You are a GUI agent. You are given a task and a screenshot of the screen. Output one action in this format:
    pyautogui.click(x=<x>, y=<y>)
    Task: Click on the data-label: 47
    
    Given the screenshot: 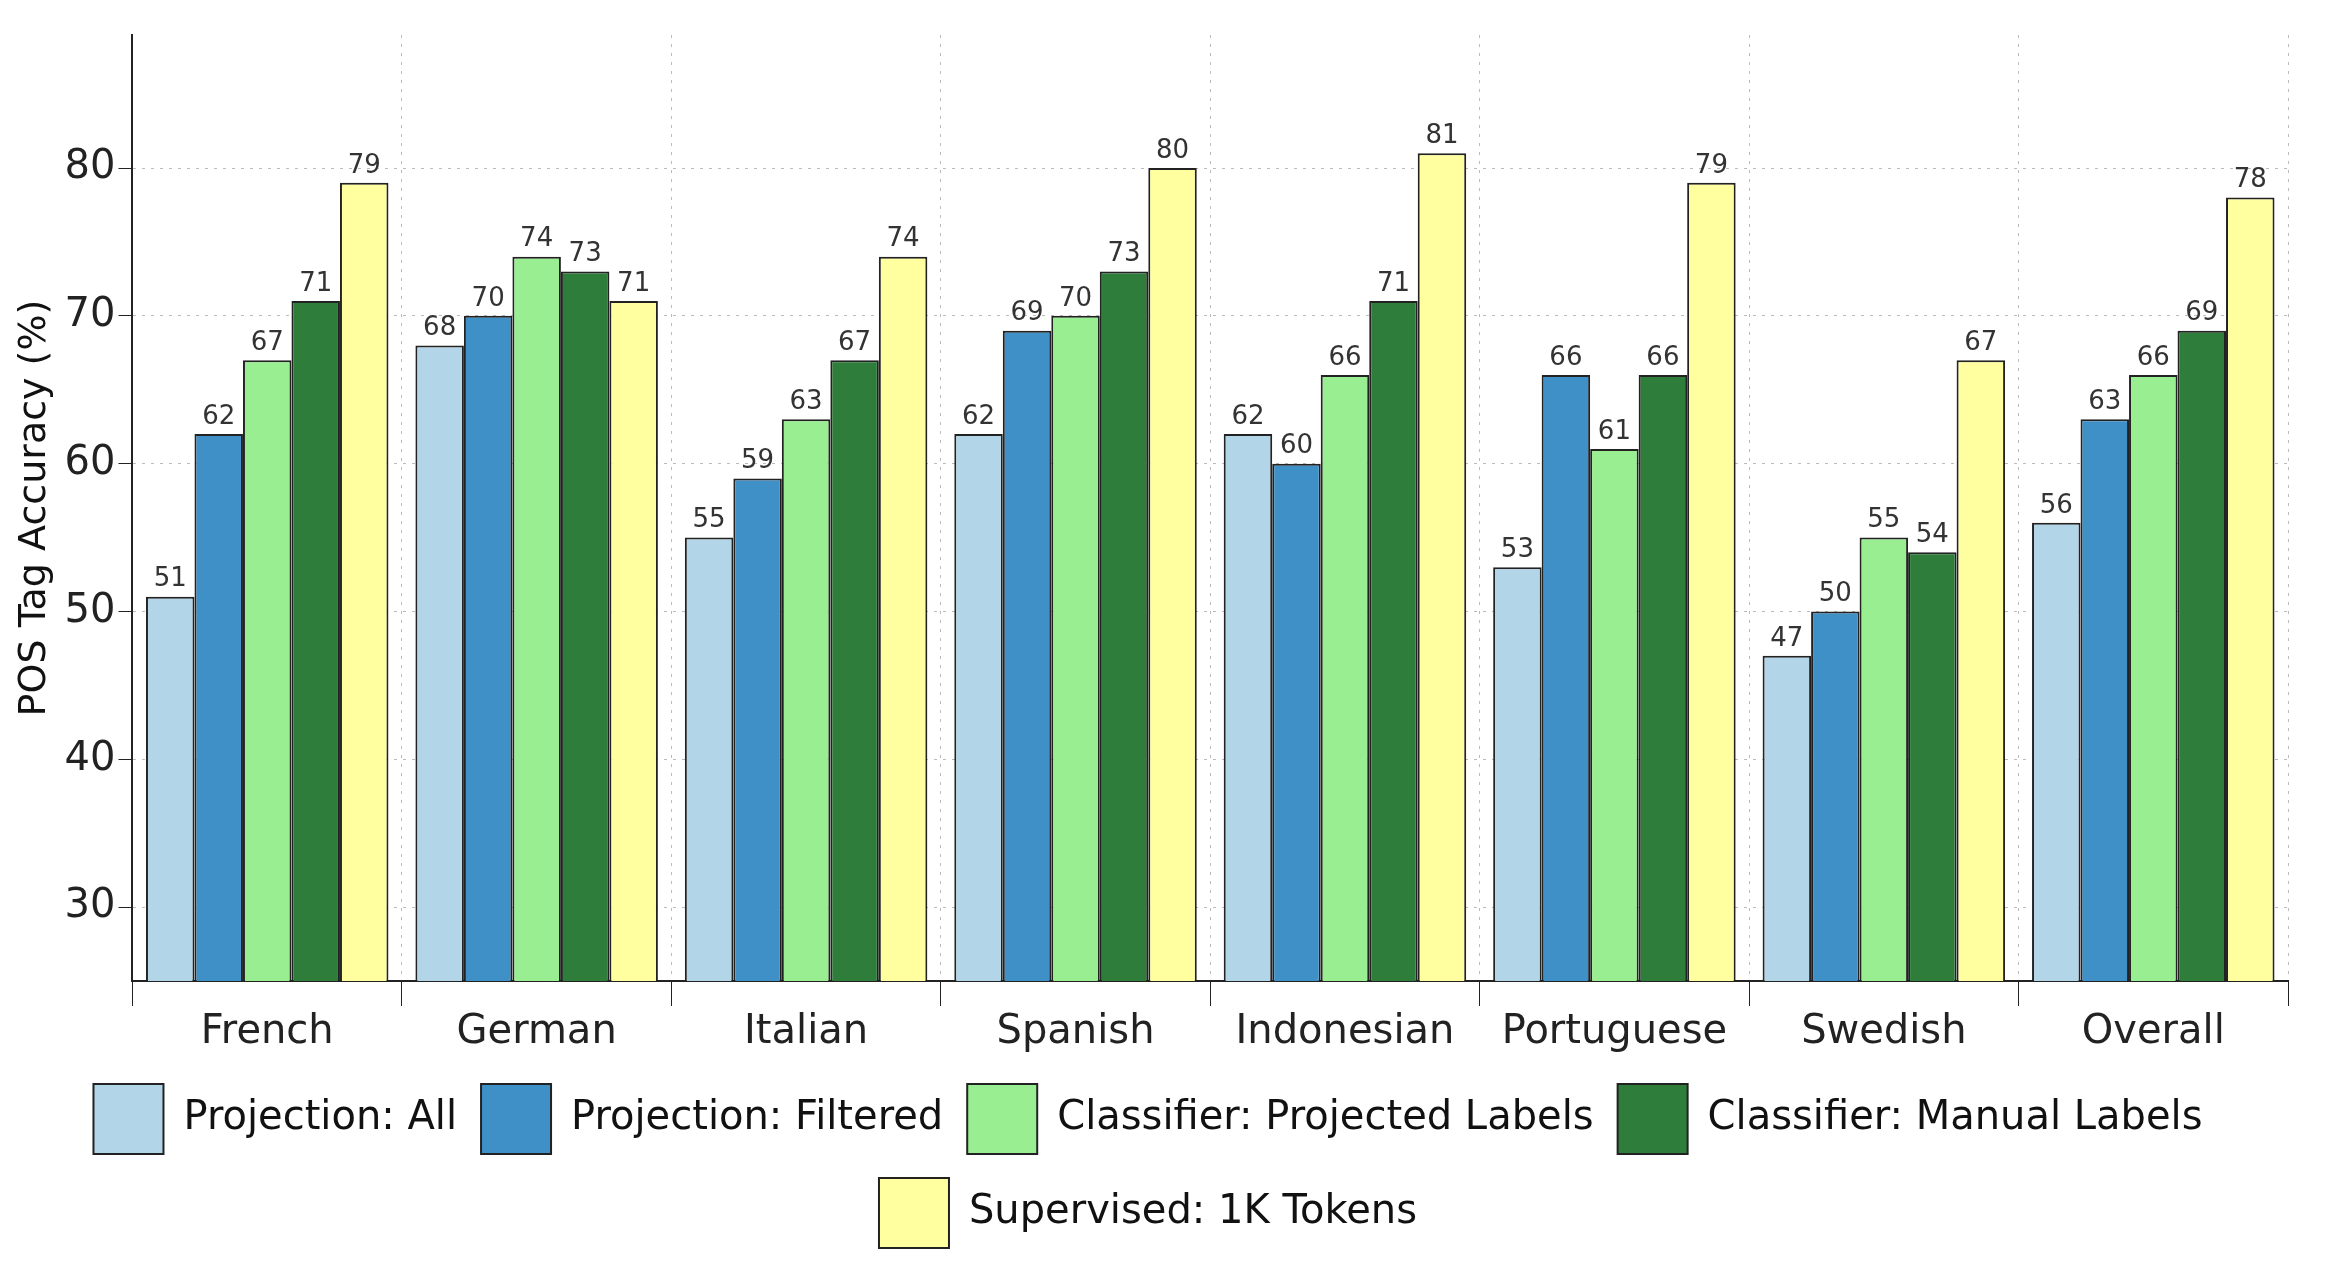 What is the action you would take?
    pyautogui.click(x=1787, y=636)
    